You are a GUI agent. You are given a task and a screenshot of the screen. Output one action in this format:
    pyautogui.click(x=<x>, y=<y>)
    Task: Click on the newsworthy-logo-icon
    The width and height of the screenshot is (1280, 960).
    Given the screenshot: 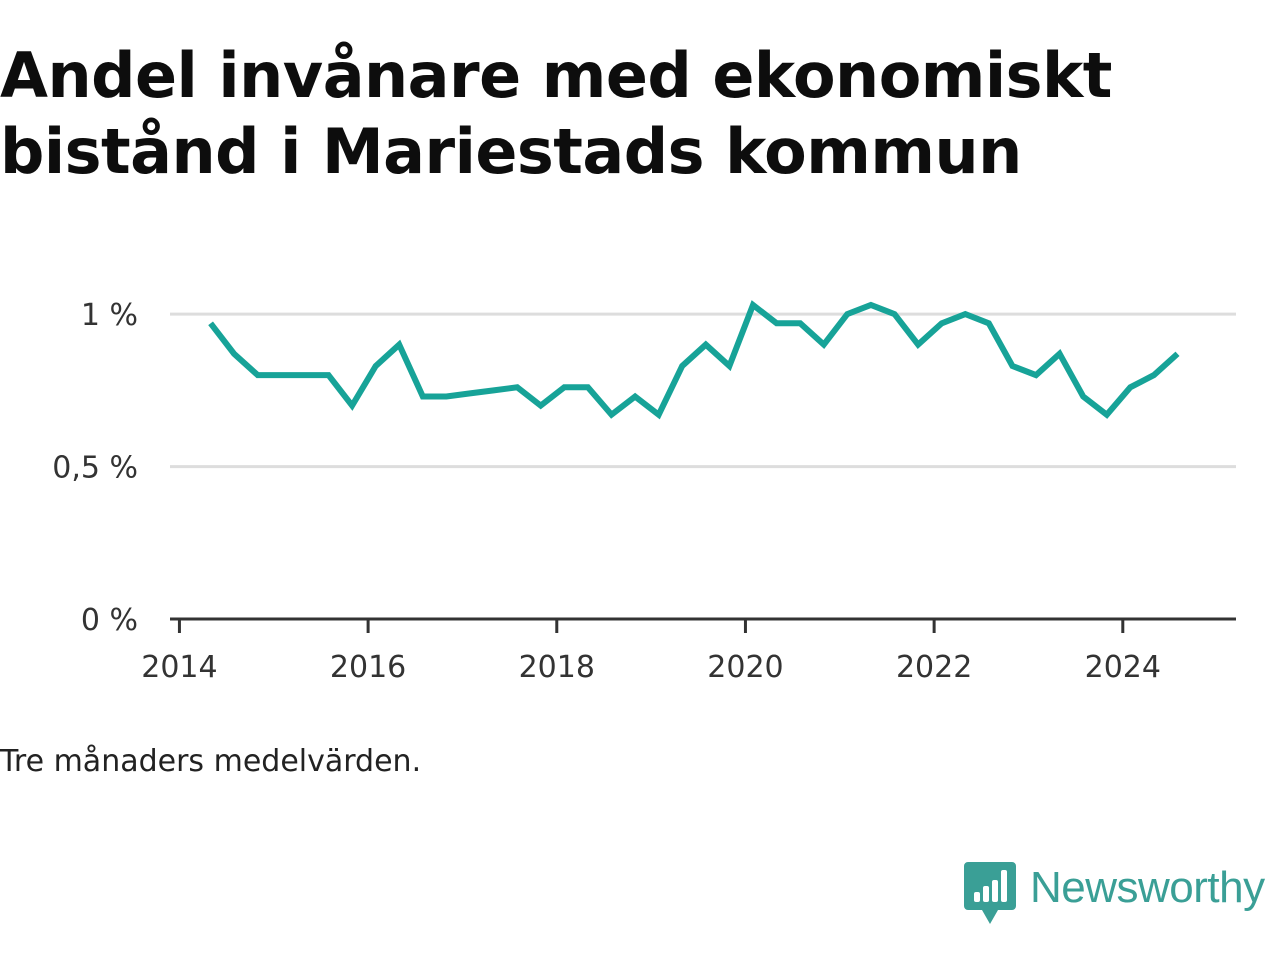 What is the action you would take?
    pyautogui.click(x=990, y=893)
    